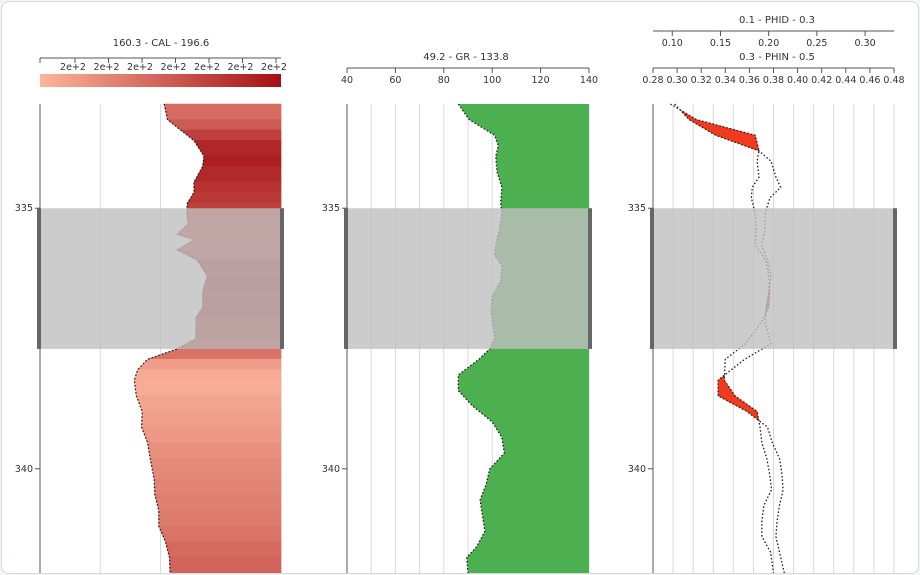 The width and height of the screenshot is (920, 575). What do you see at coordinates (821, 80) in the screenshot?
I see `axis-tick-label: 0.42` at bounding box center [821, 80].